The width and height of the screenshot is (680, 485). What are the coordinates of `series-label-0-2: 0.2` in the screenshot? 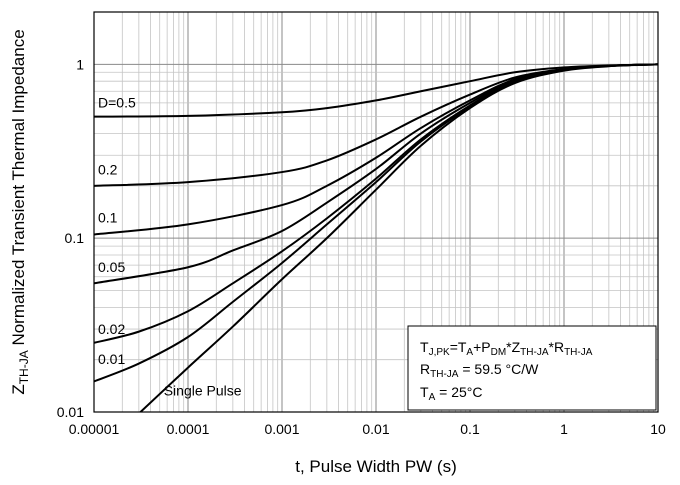 It's located at (108, 169).